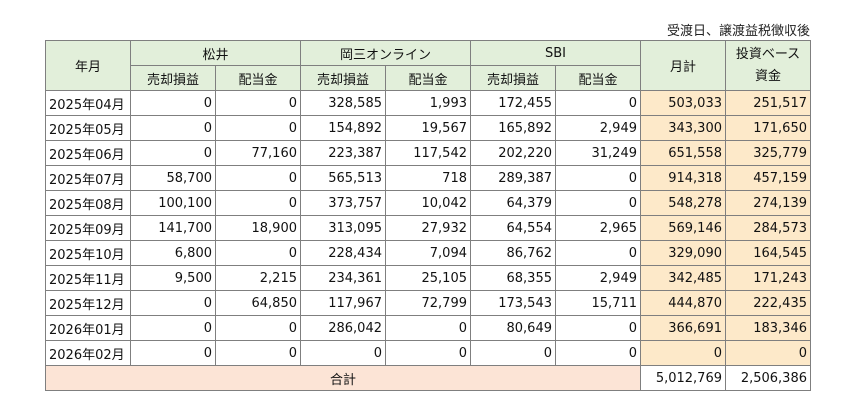 Image resolution: width=856 pixels, height=411 pixels. I want to click on cell: 286,042, so click(343, 328).